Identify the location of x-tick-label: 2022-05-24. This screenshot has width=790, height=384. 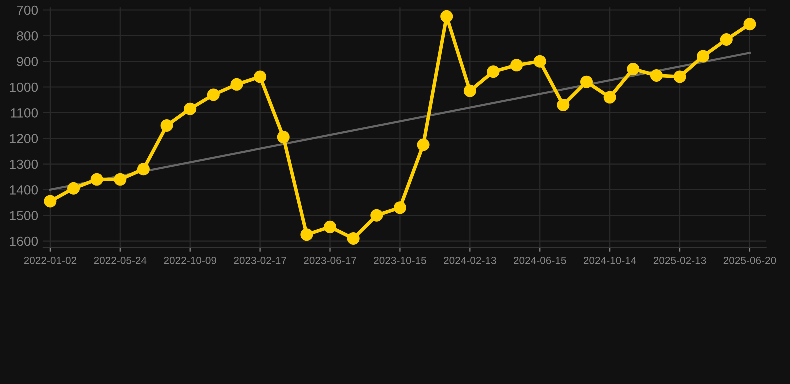
(120, 260).